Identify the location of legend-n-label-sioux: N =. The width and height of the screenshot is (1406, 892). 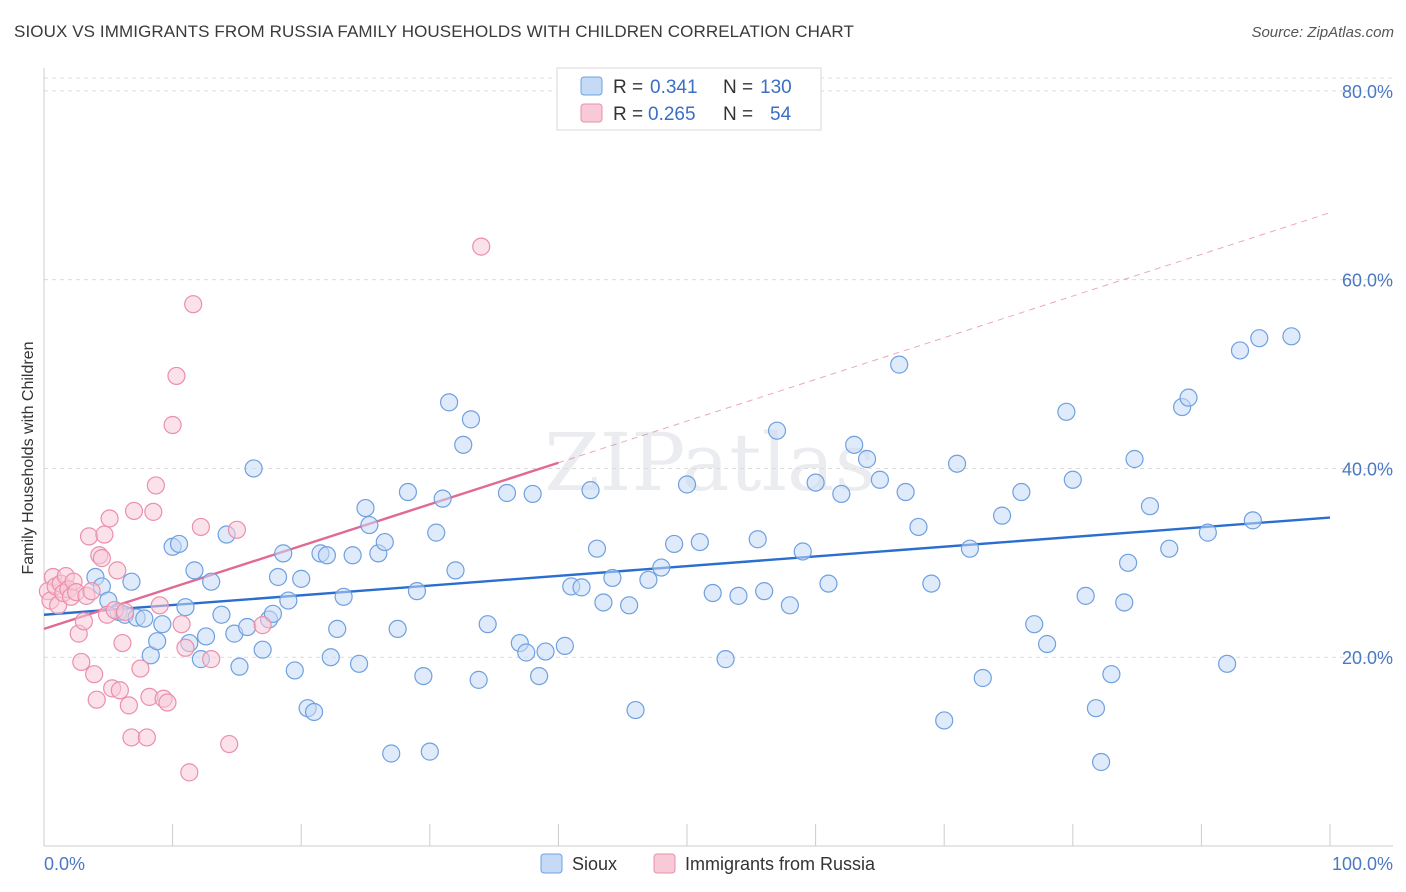
(738, 87).